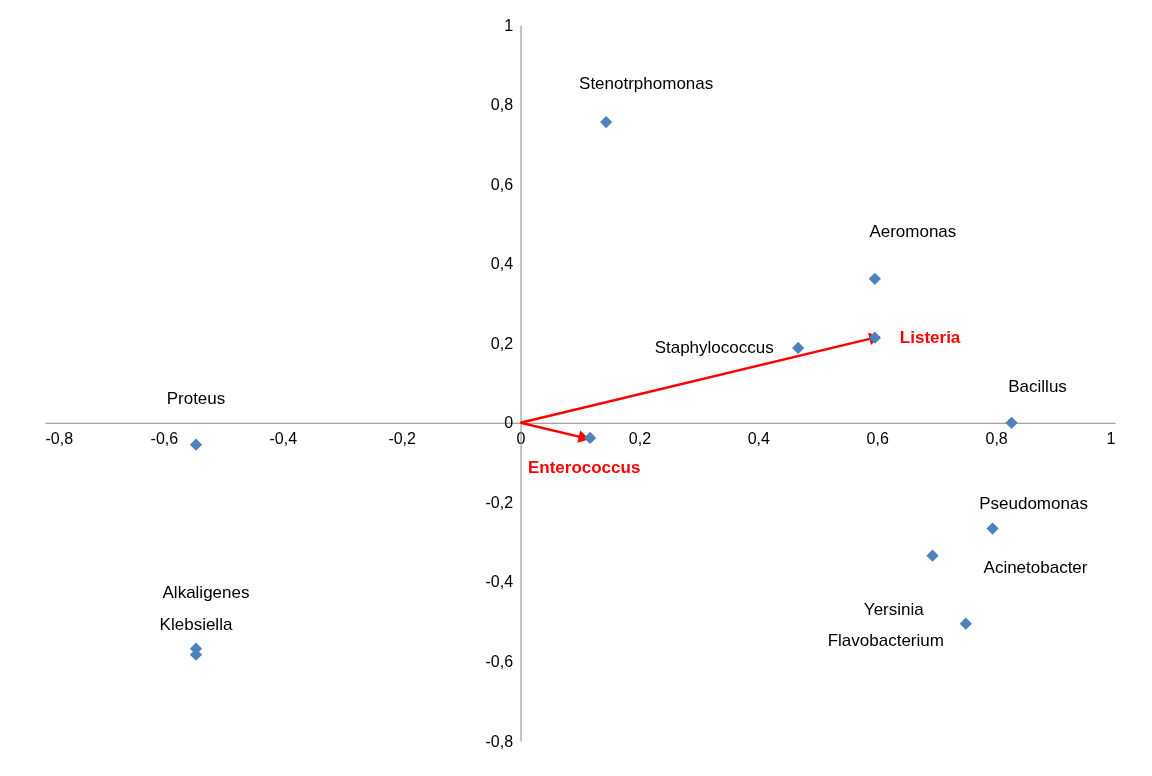  What do you see at coordinates (164, 439) in the screenshot?
I see `x-tick-label: -0,6` at bounding box center [164, 439].